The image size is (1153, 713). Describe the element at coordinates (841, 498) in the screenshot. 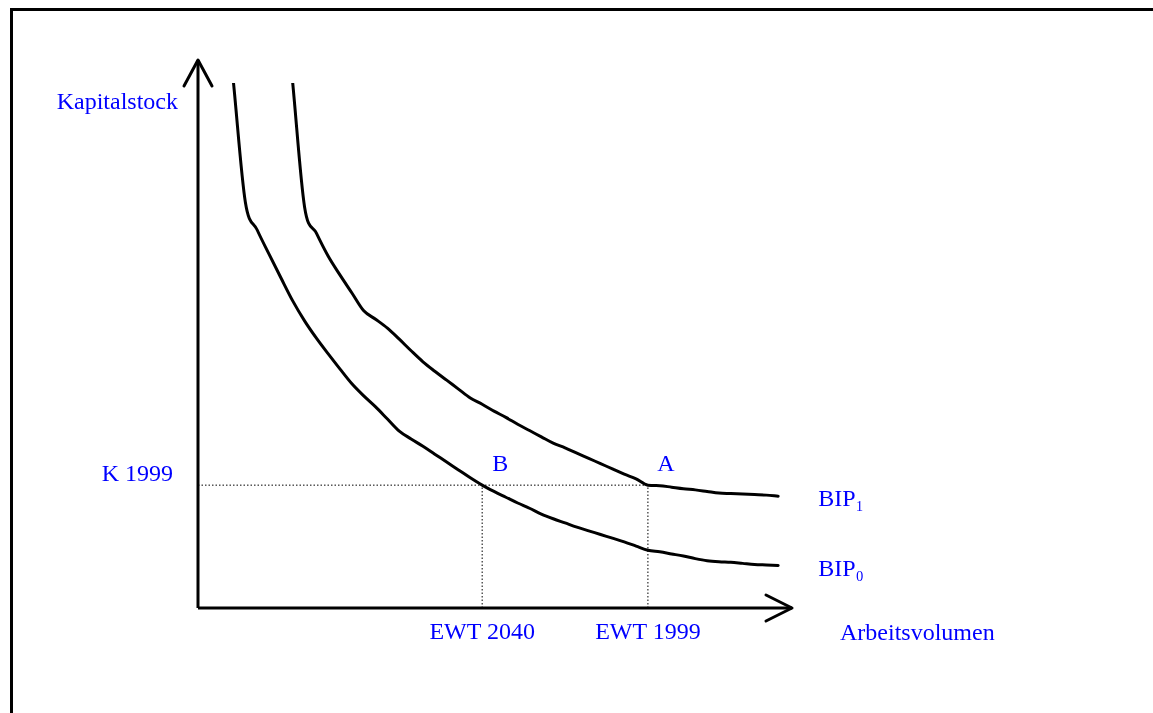

I see `series-label: BIP₁` at that location.